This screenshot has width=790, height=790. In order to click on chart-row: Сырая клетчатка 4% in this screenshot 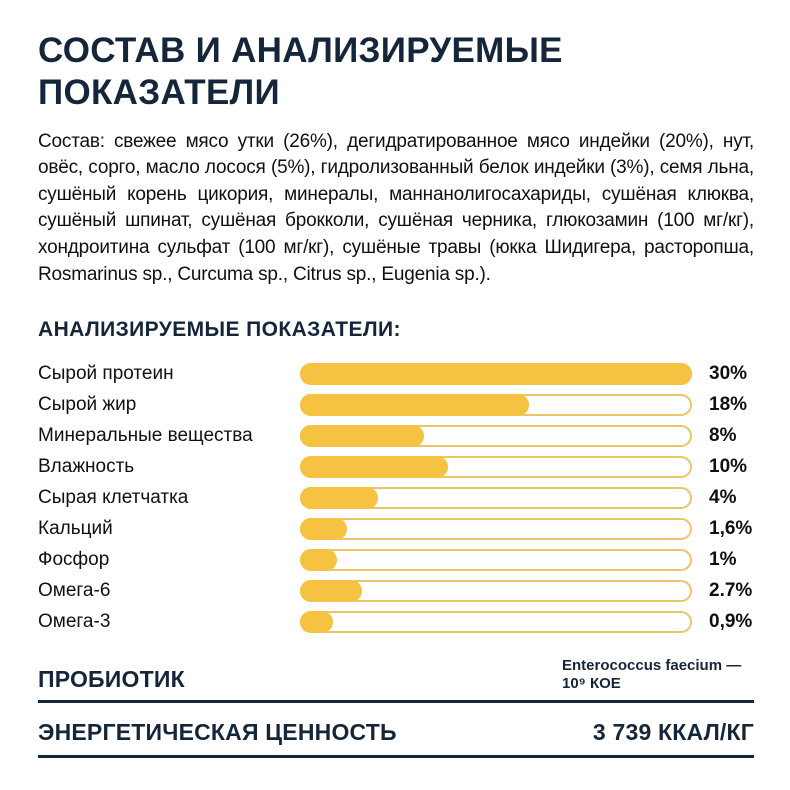, I will do `click(396, 498)`.